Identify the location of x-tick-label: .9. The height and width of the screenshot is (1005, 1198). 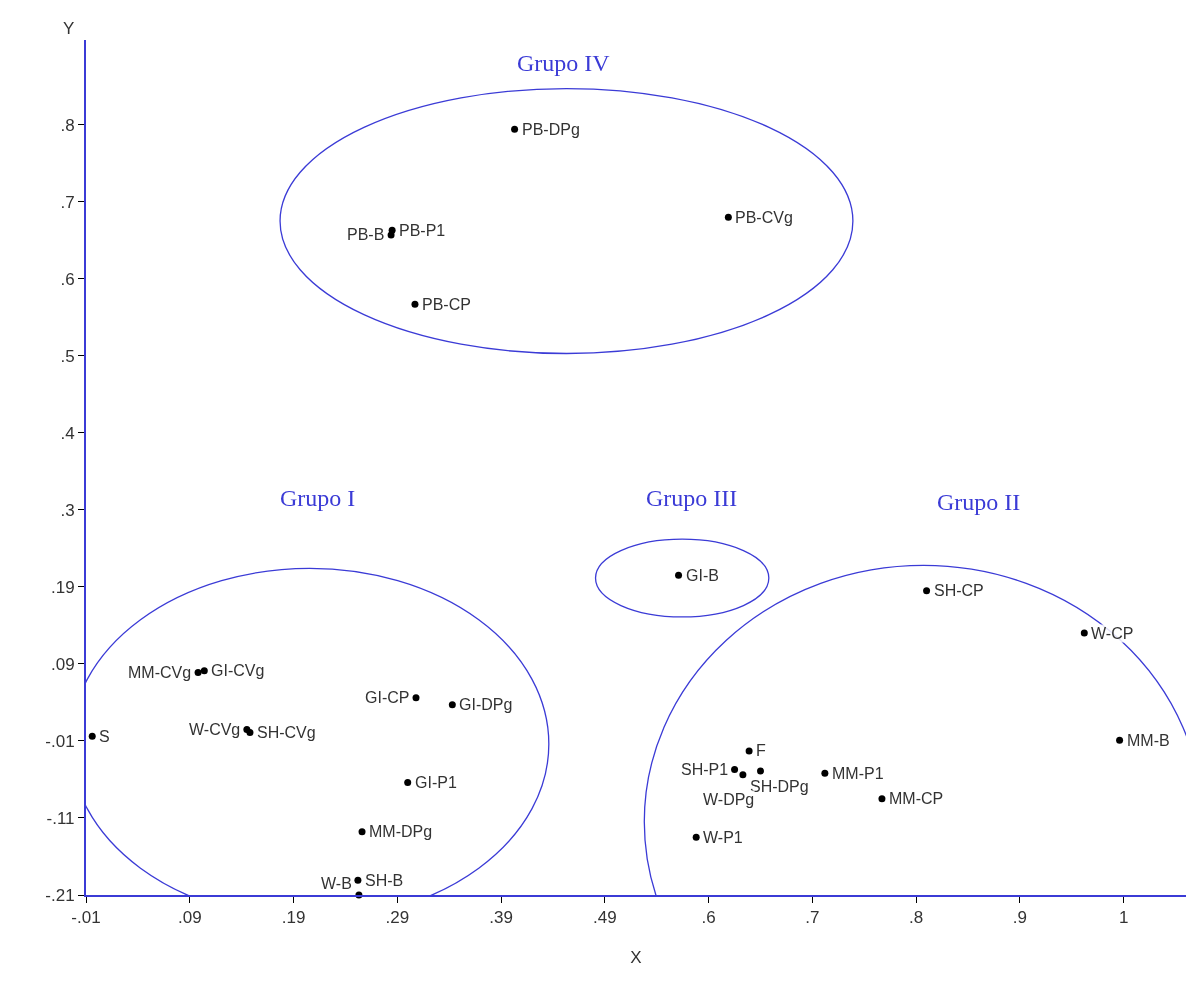
(1020, 918).